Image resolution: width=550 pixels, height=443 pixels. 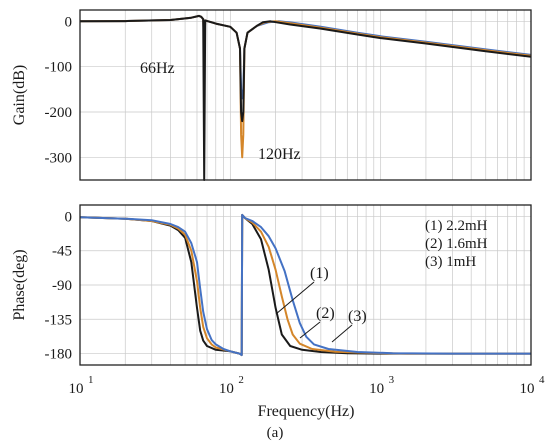 I want to click on x-tick-exponent: 1, so click(x=91, y=380).